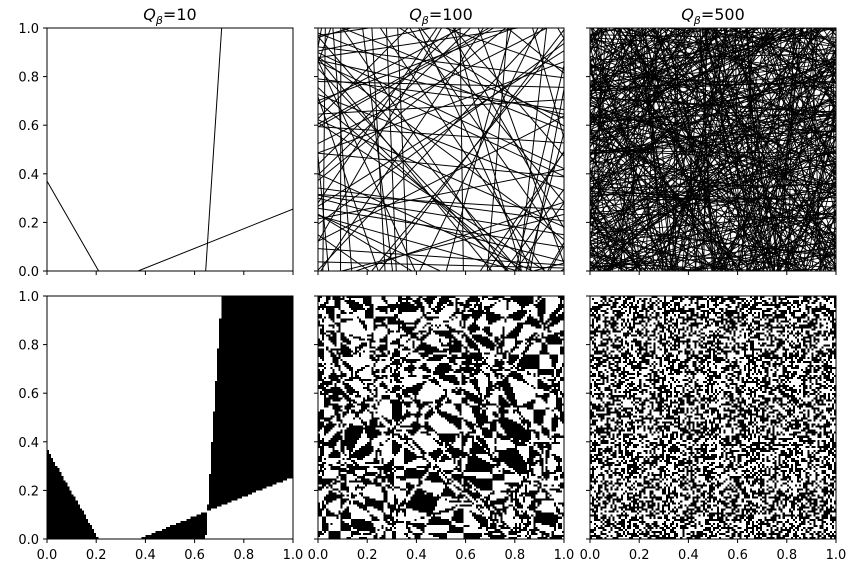 This screenshot has width=850, height=569. Describe the element at coordinates (688, 555) in the screenshot. I see `x-tick-label: 0.4` at that location.